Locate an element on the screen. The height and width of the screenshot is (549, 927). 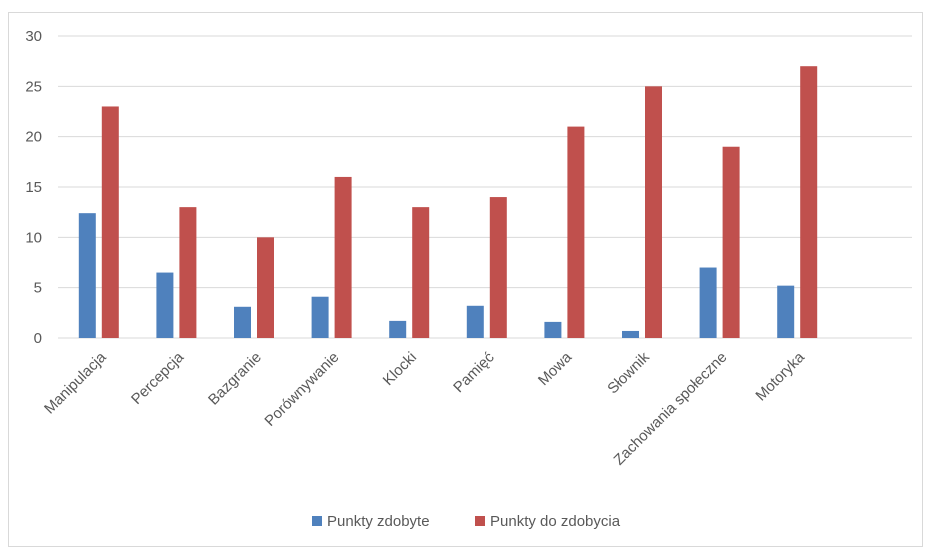
y-tick-label: 25 is located at coordinates (33, 86).